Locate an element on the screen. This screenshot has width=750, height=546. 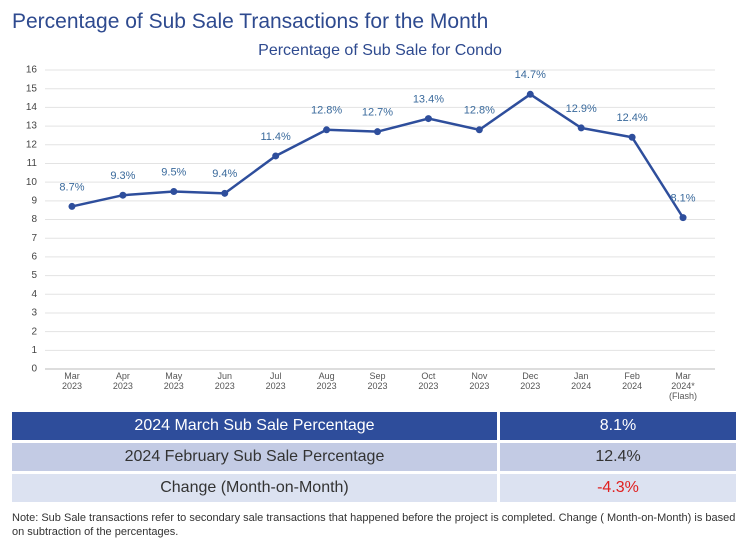
table-row: 2024 March Sub Sale Percentage 8.1% is located at coordinates (374, 426).